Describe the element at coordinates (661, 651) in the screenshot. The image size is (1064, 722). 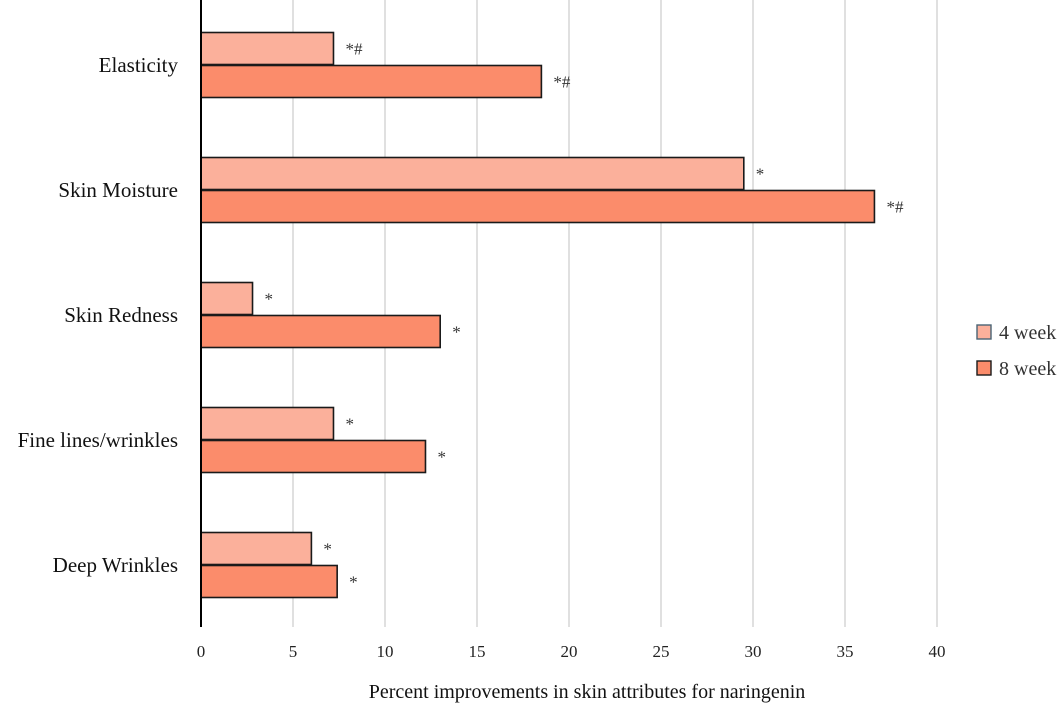
I see `x-tick-label: 25` at that location.